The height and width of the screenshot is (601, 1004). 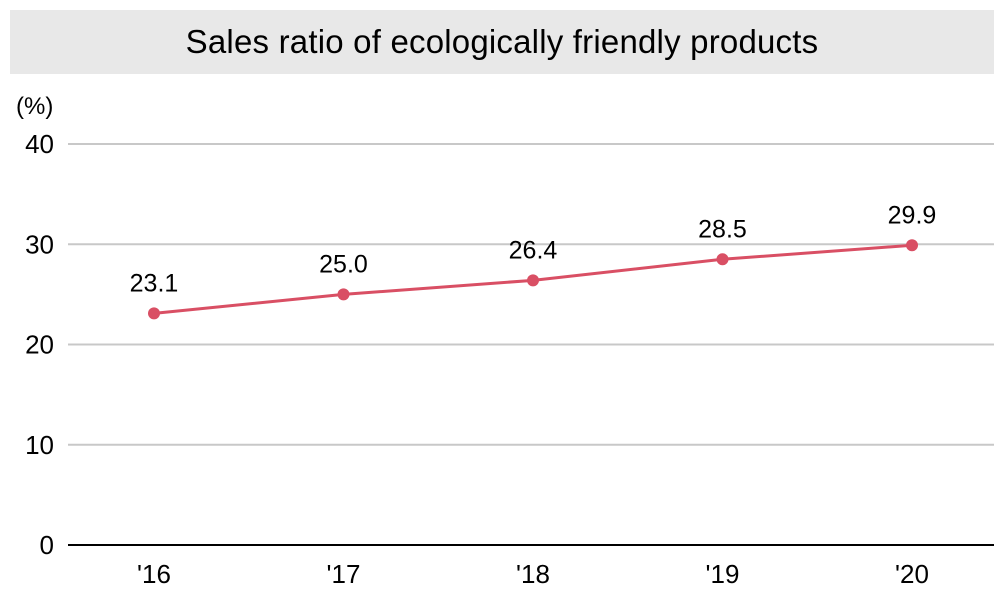 What do you see at coordinates (533, 574) in the screenshot?
I see `x-tick-label: '18` at bounding box center [533, 574].